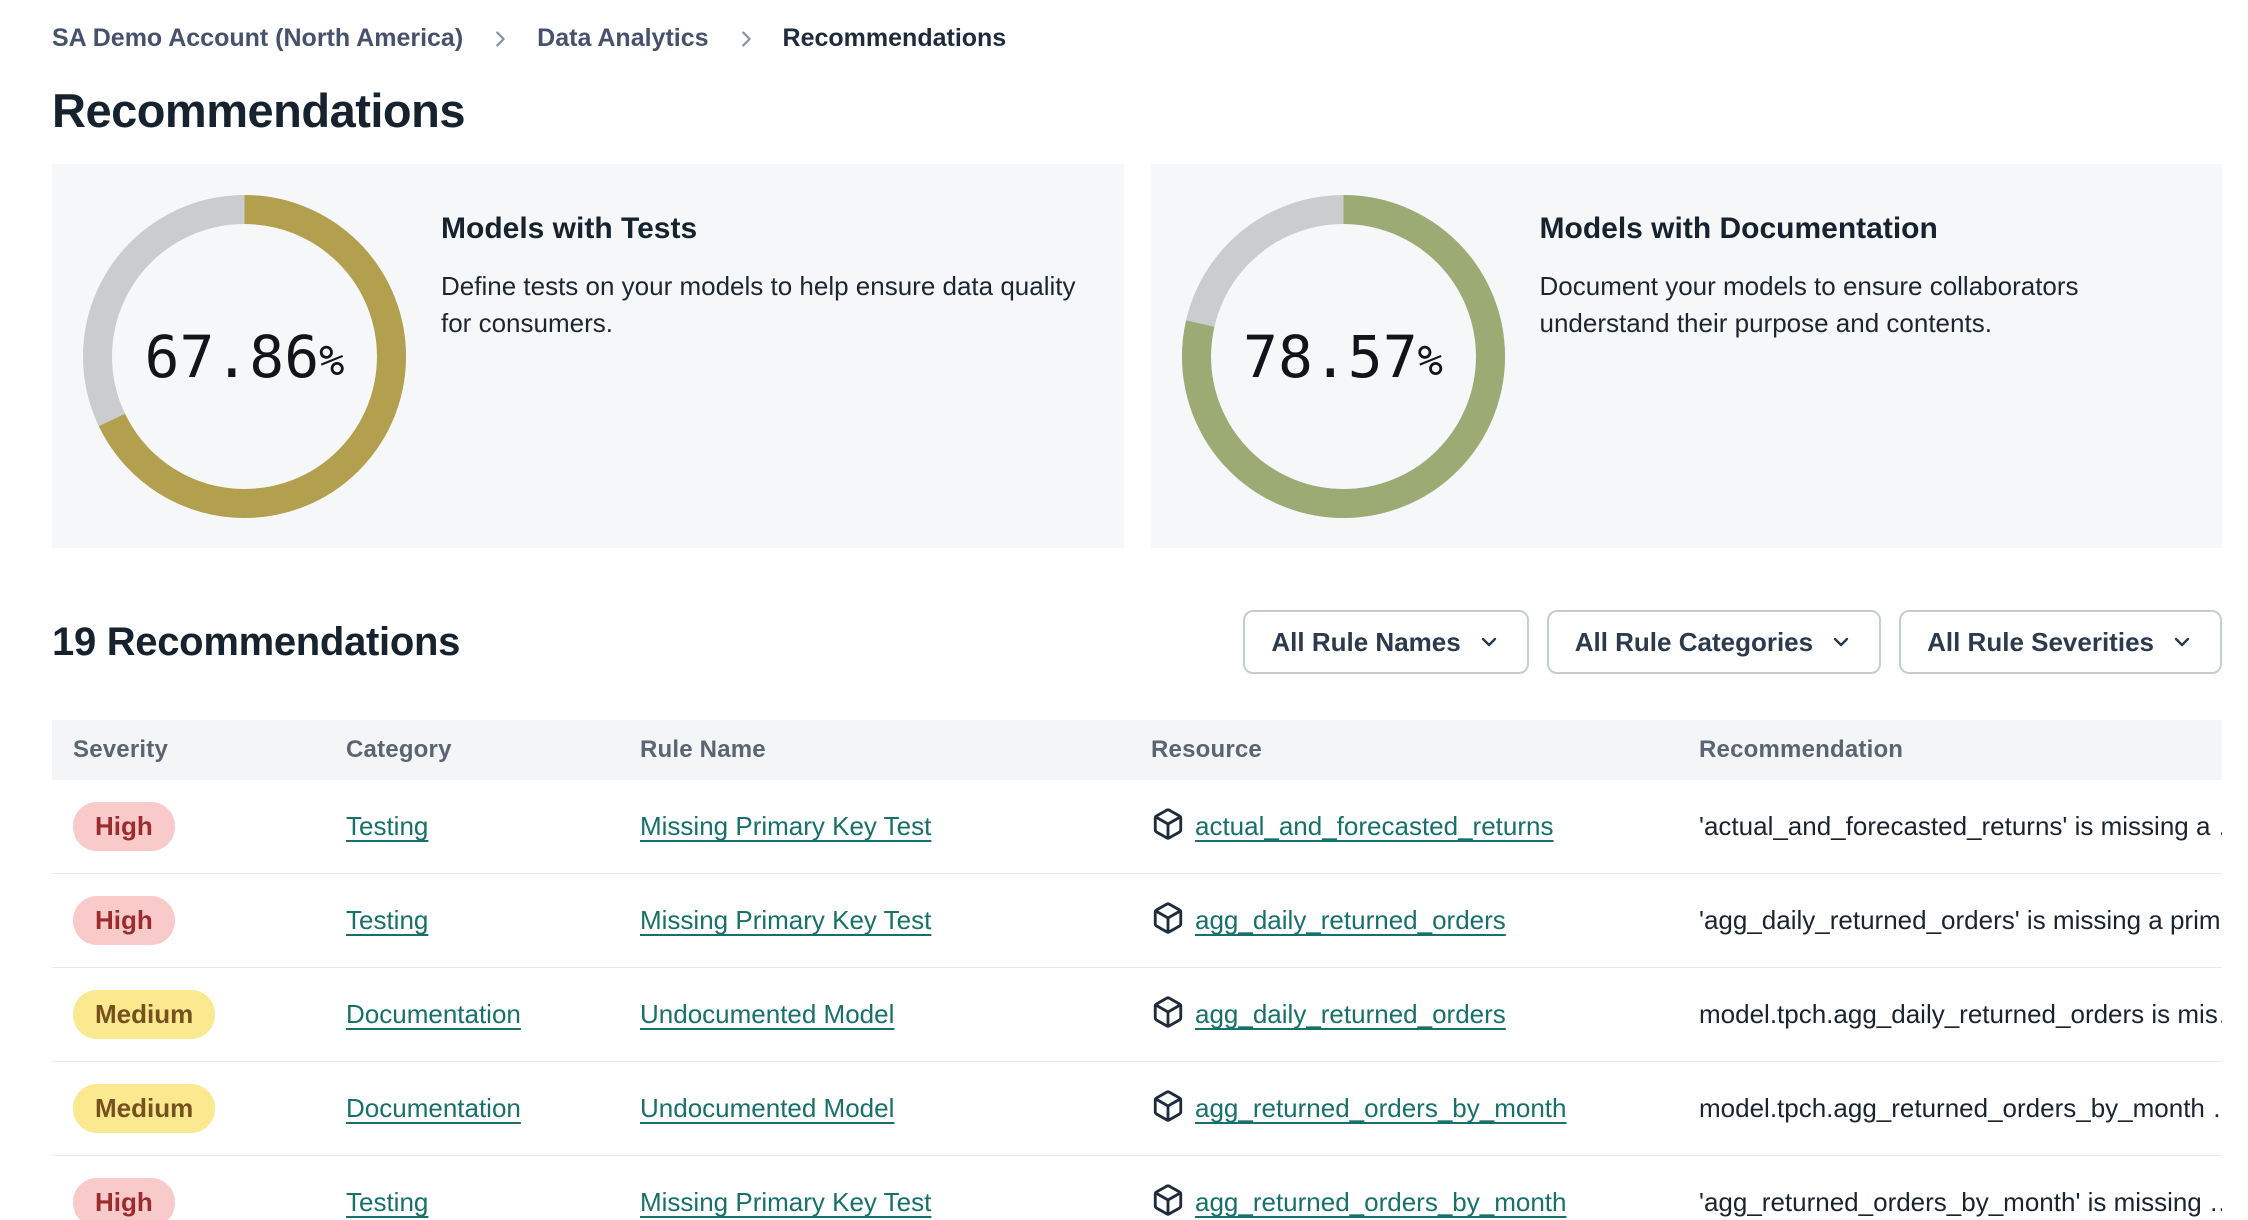 The image size is (2248, 1220). Describe the element at coordinates (258, 110) in the screenshot. I see `page-title: Recommendations` at that location.